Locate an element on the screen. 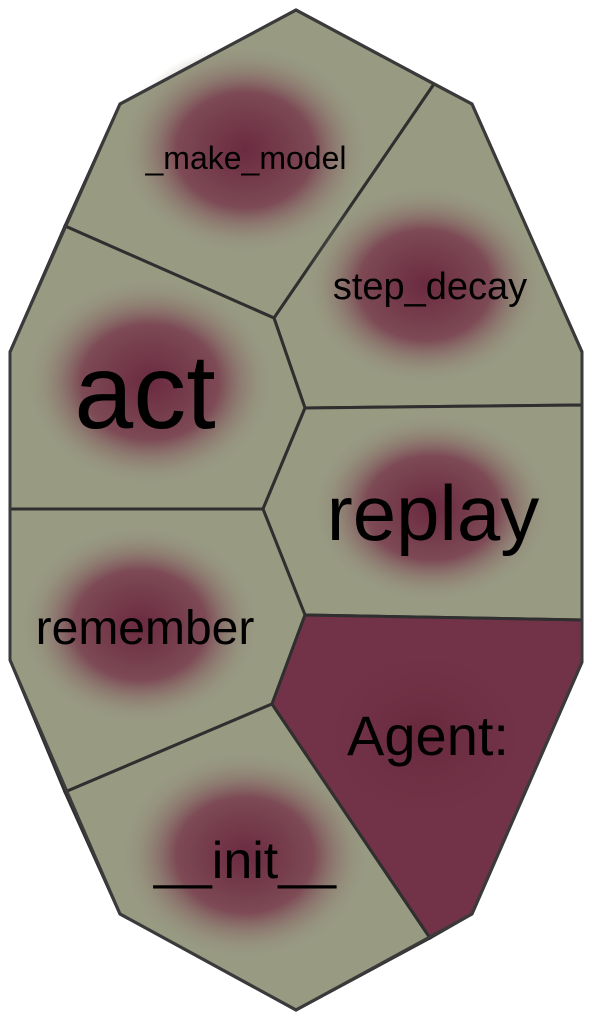 This screenshot has height=1020, width=592. cell-replay-glow is located at coordinates (432, 508).